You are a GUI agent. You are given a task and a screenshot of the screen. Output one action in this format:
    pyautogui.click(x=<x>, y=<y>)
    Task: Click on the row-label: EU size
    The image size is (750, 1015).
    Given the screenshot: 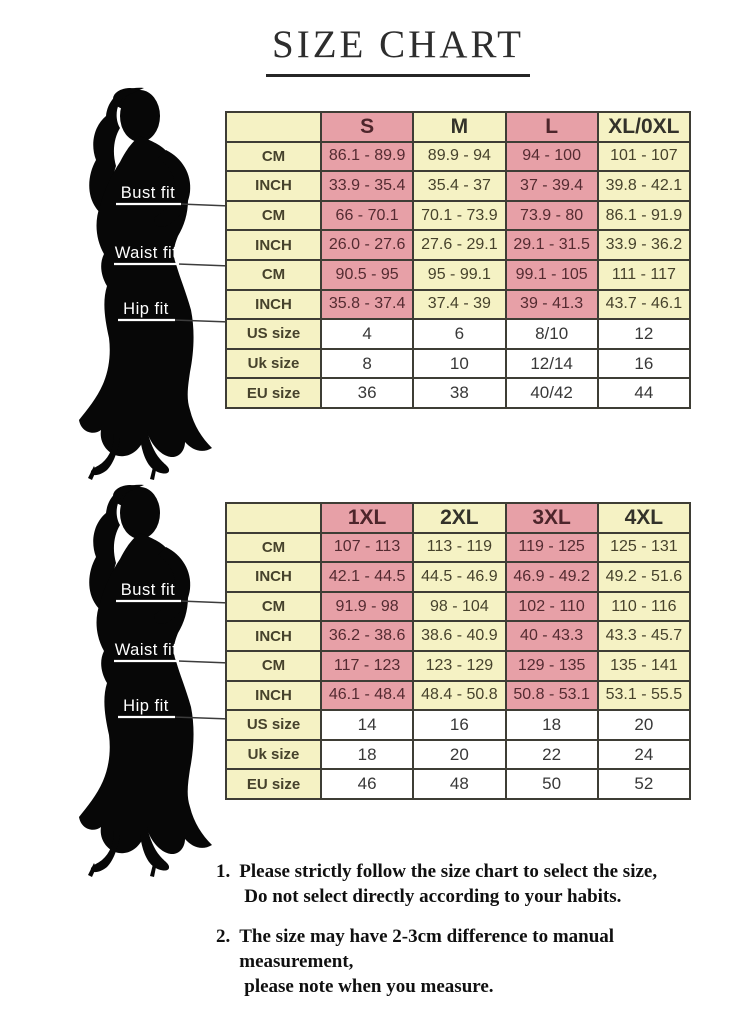 What is the action you would take?
    pyautogui.click(x=273, y=784)
    